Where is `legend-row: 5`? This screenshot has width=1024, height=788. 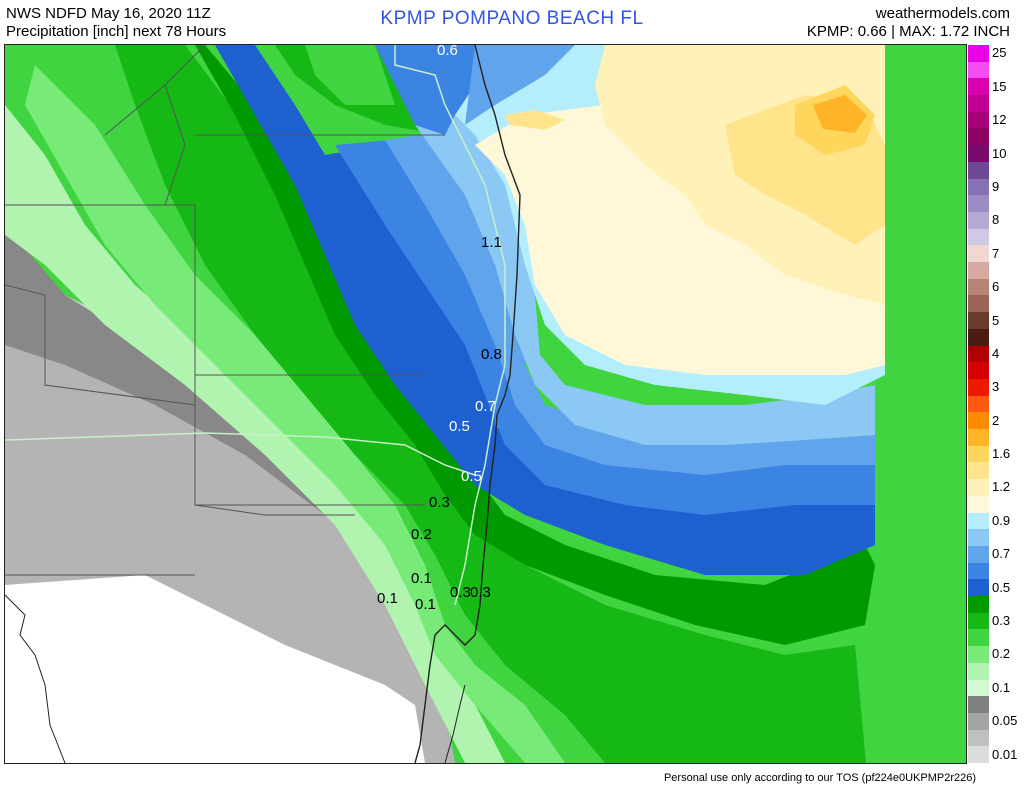
legend-row: 5 is located at coordinates (996, 321).